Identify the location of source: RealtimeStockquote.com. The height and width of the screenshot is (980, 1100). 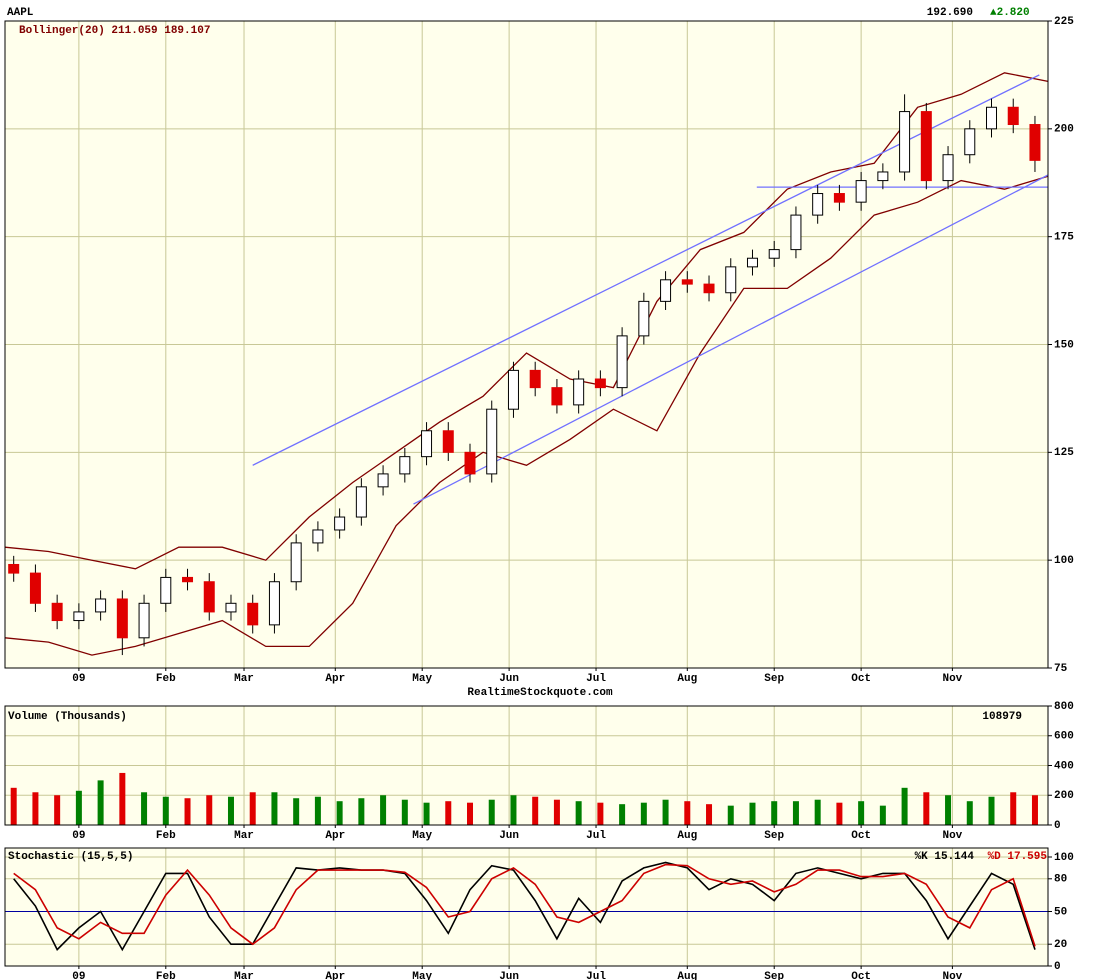
(540, 693).